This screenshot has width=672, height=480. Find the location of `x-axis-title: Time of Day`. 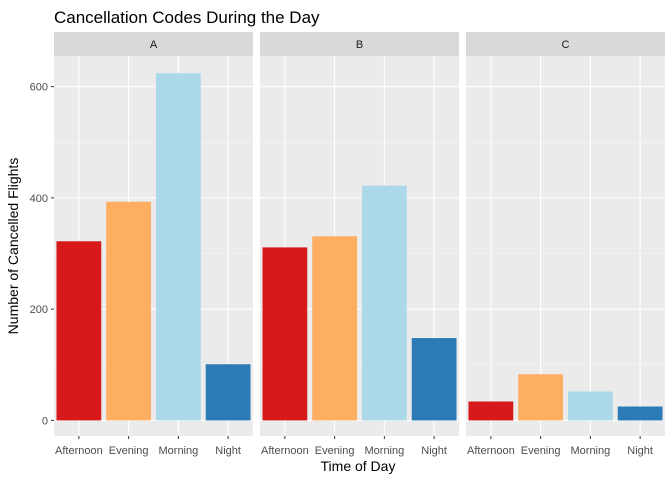

x-axis-title: Time of Day is located at coordinates (358, 466).